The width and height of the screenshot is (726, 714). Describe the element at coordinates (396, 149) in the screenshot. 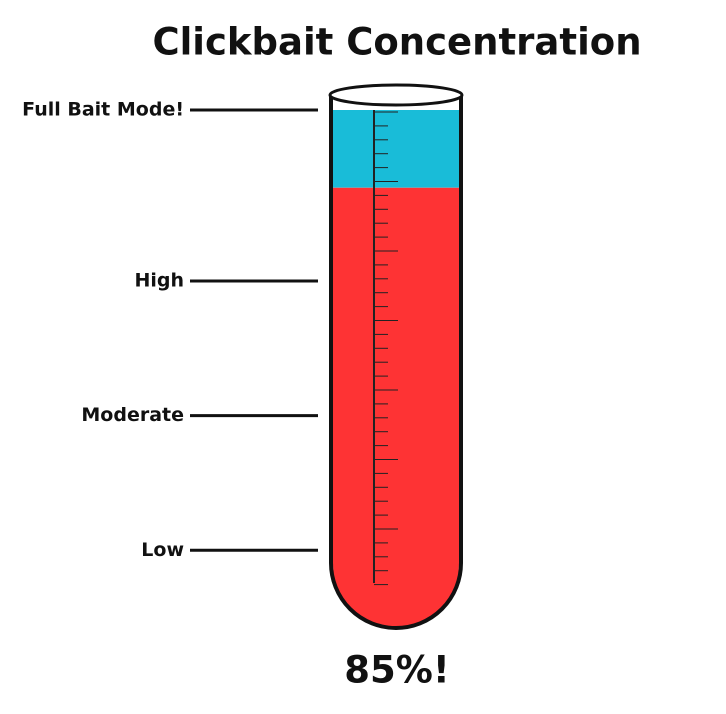

I see `empty-region` at that location.